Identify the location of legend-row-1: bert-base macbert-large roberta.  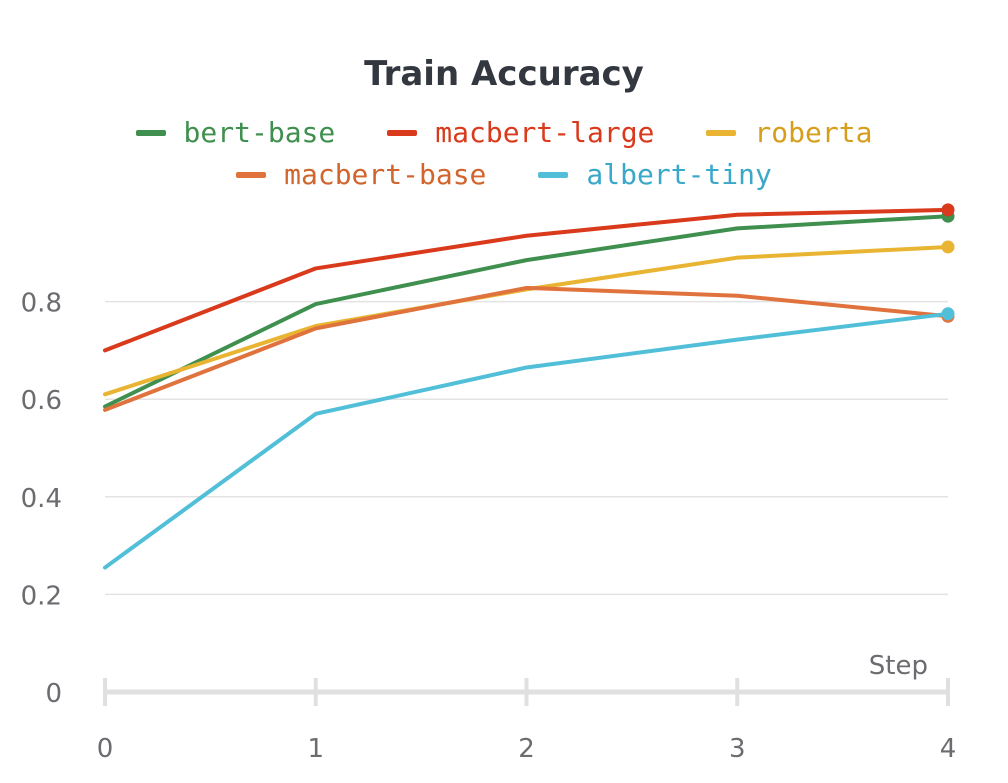
(504, 132).